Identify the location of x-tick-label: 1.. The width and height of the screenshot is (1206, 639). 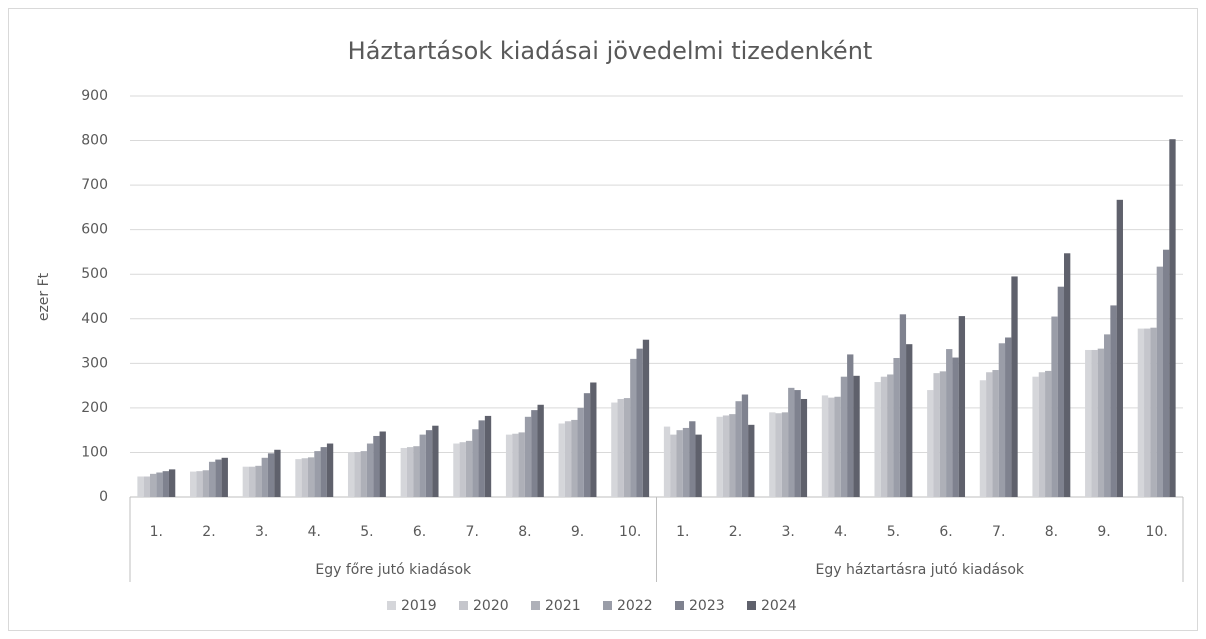
(156, 532).